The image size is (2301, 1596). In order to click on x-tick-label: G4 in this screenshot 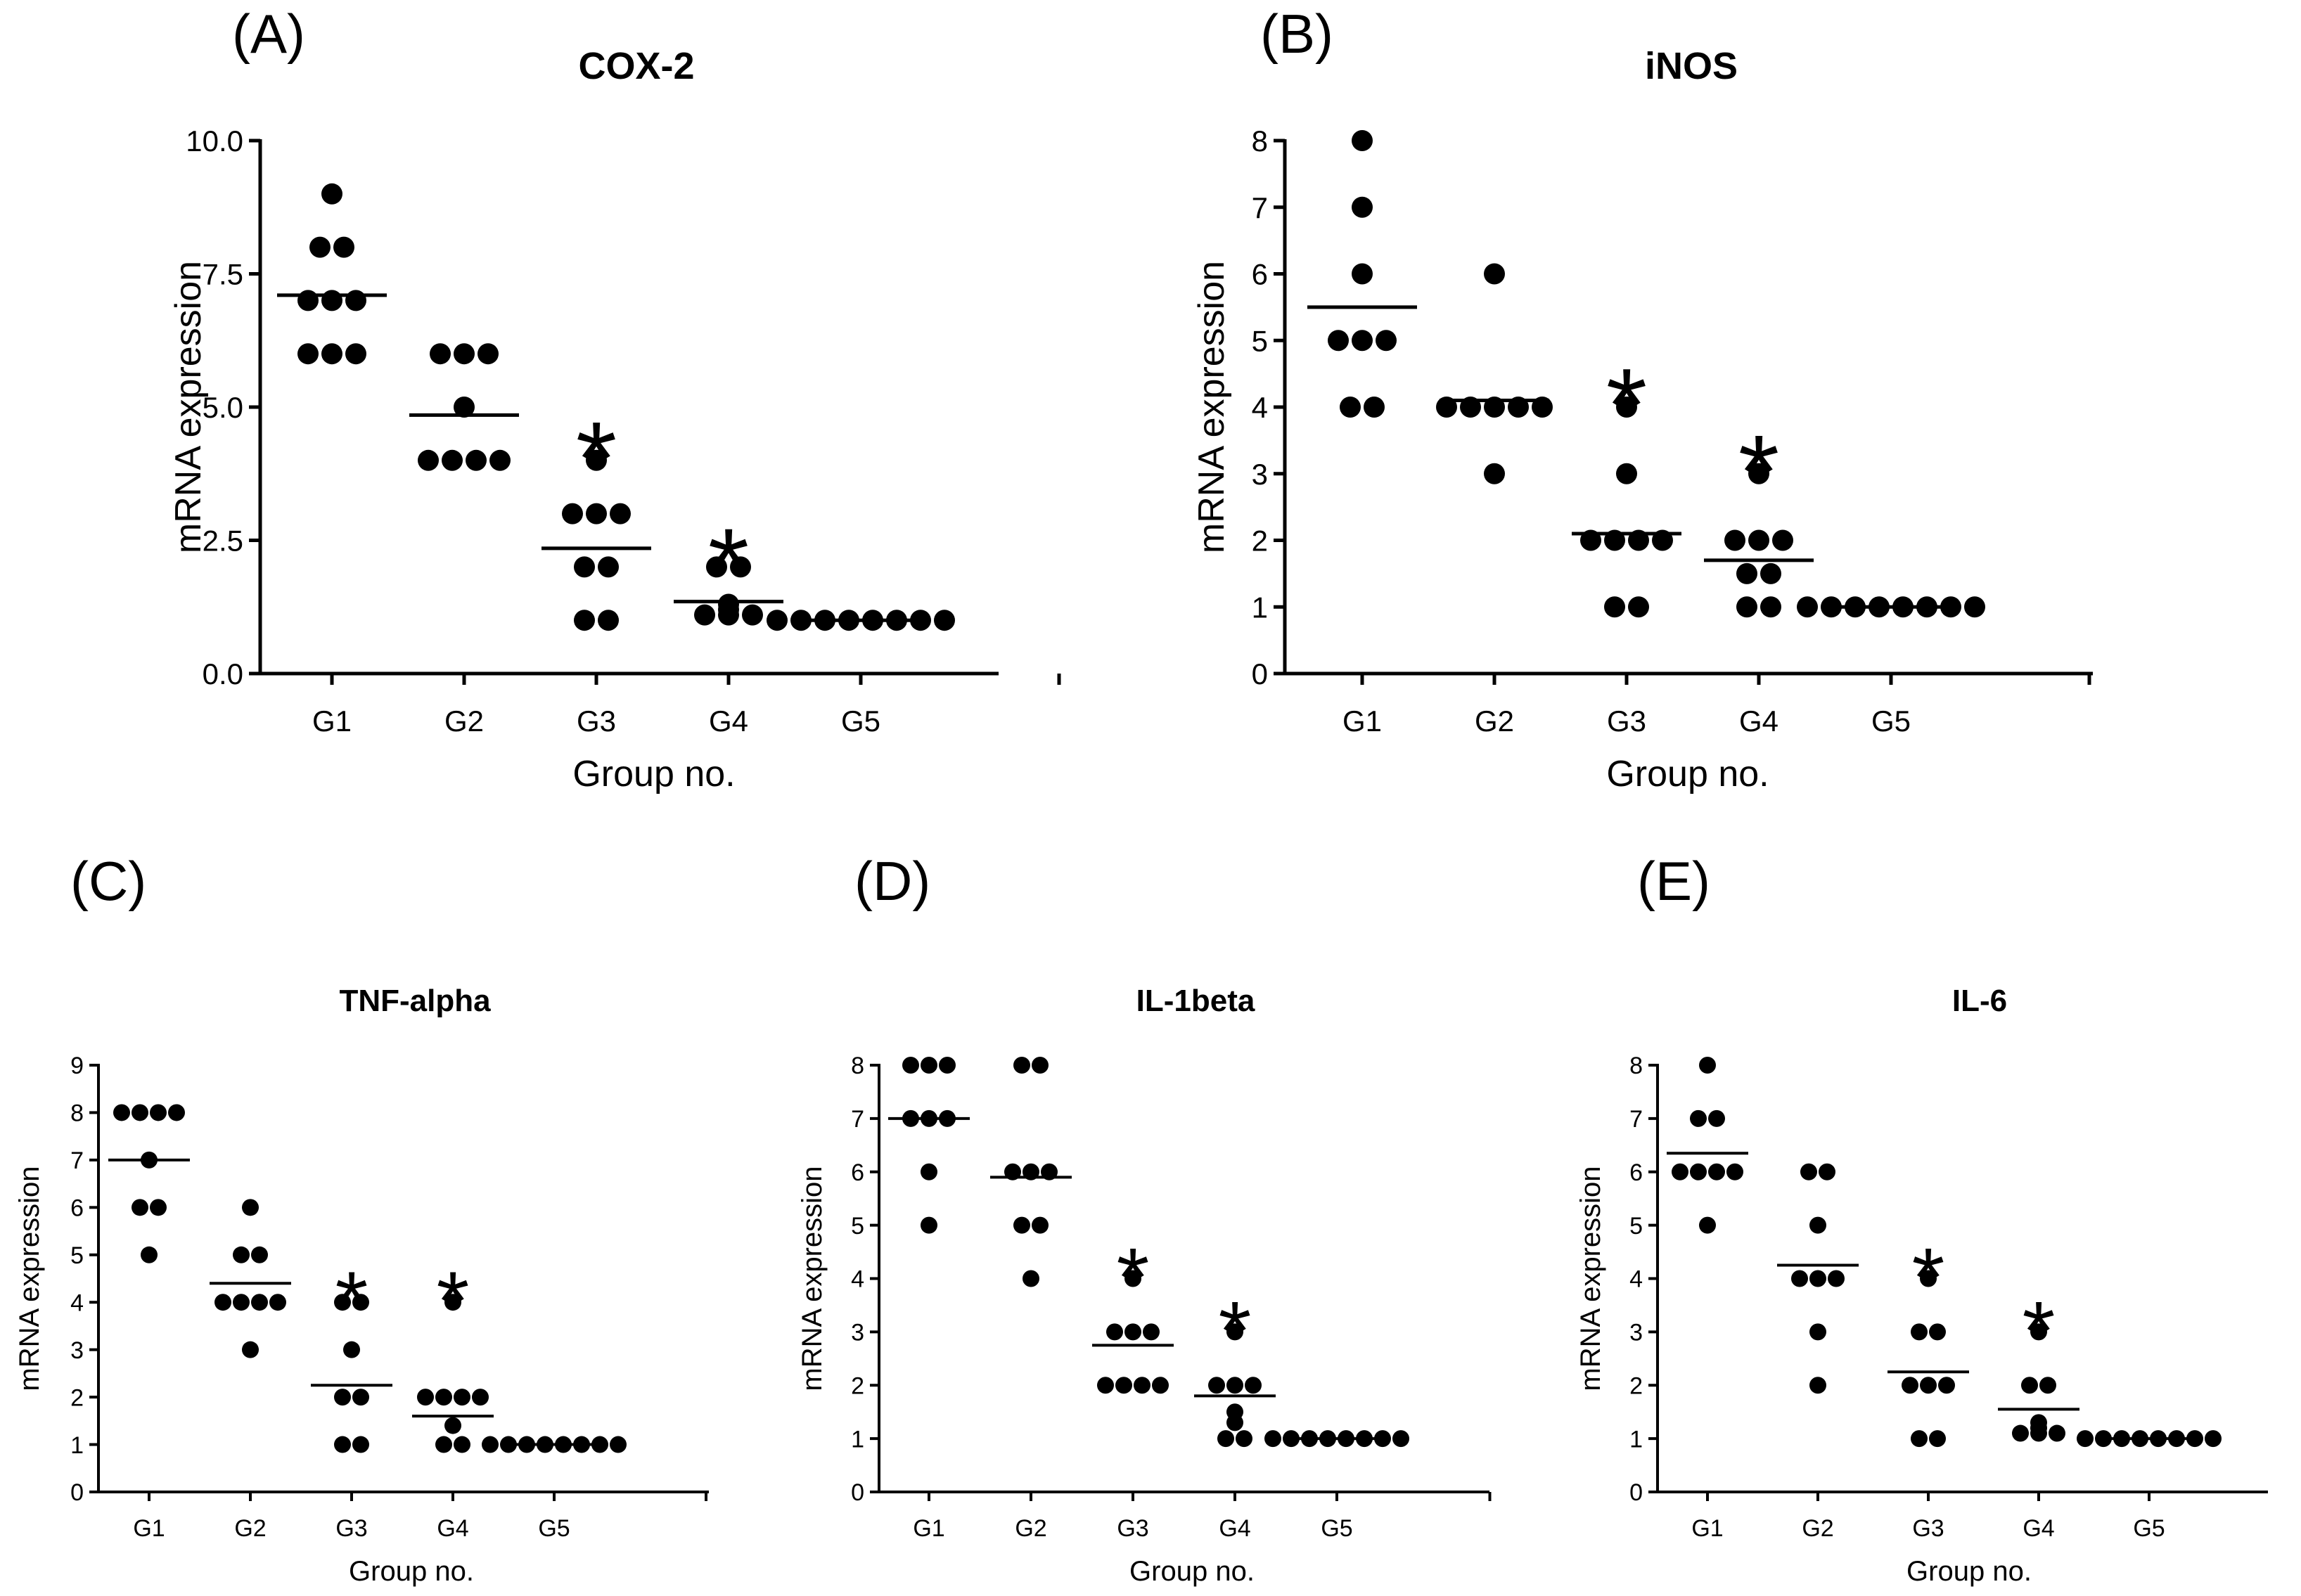, I will do `click(728, 721)`.